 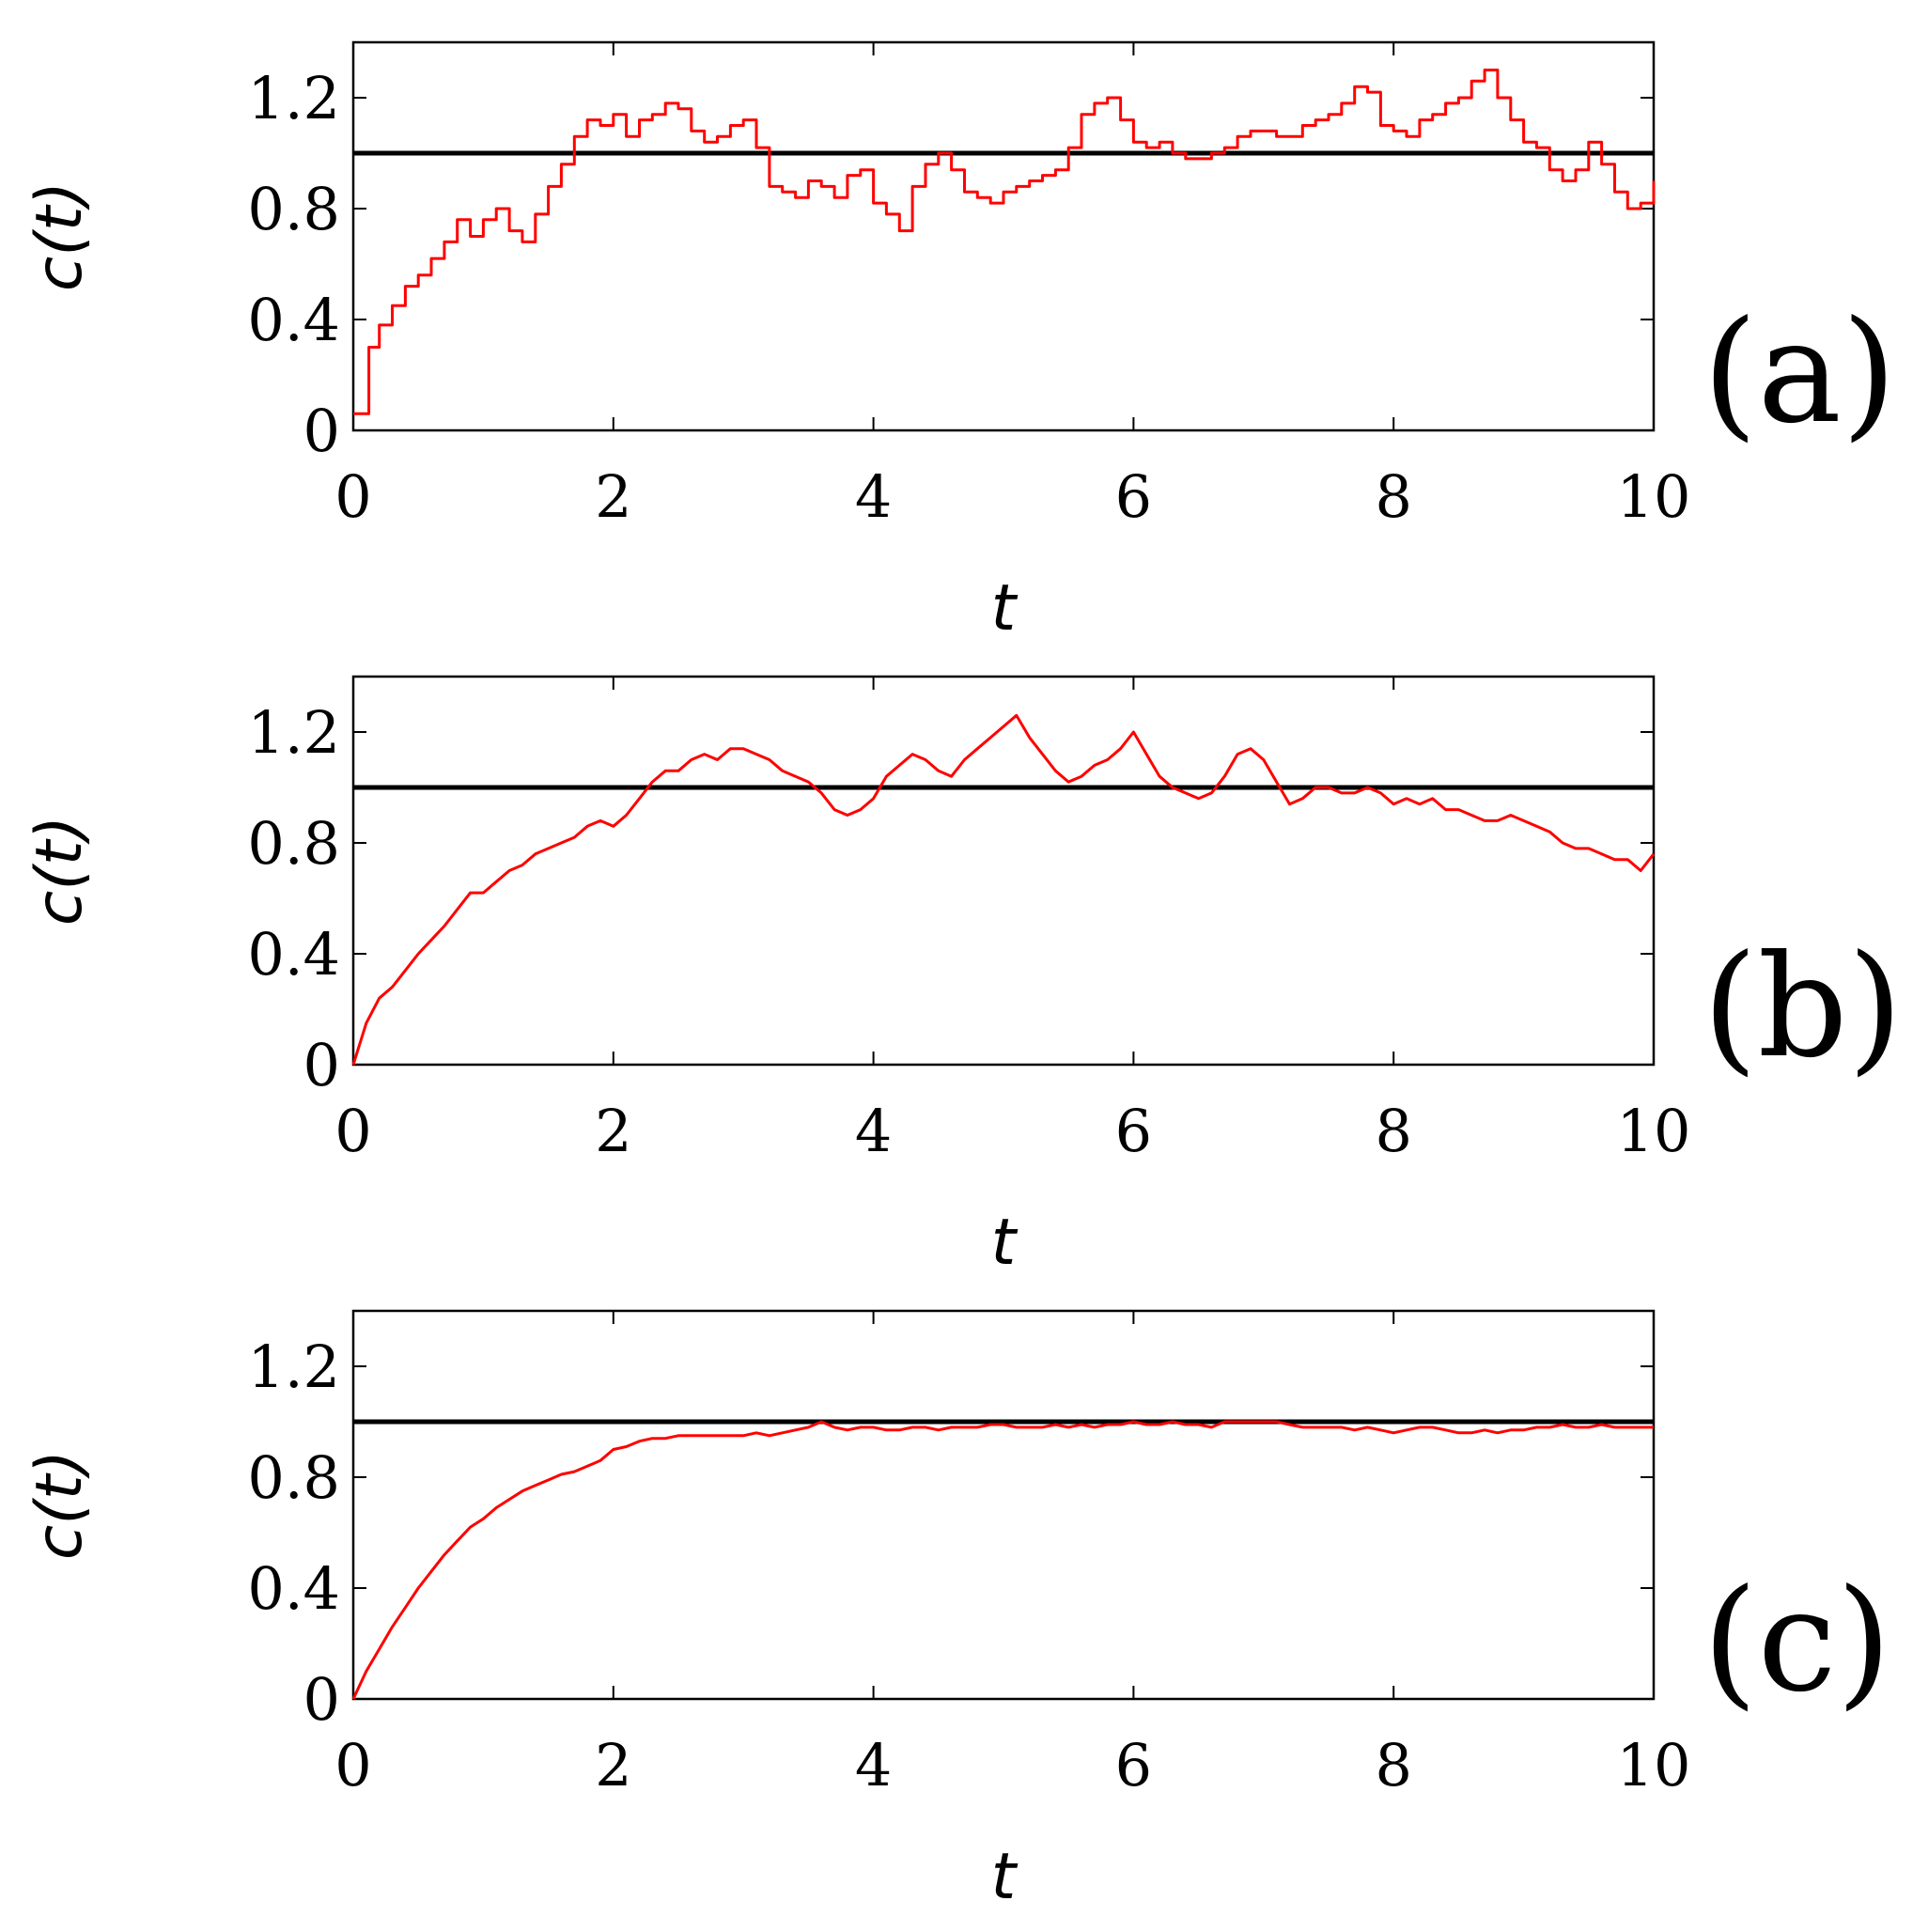 What do you see at coordinates (1797, 1641) in the screenshot?
I see `panel-label: (c)` at bounding box center [1797, 1641].